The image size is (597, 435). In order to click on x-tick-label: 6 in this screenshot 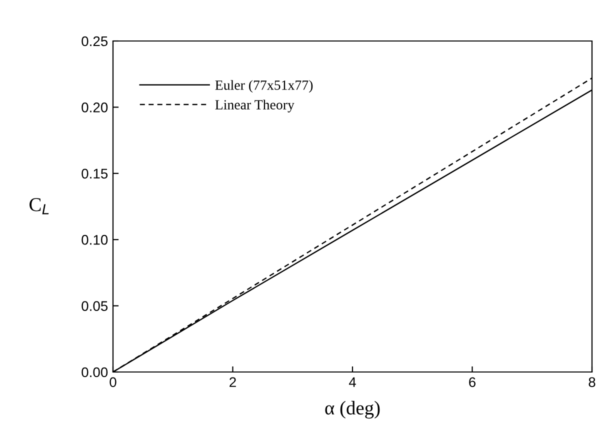, I will do `click(472, 382)`.